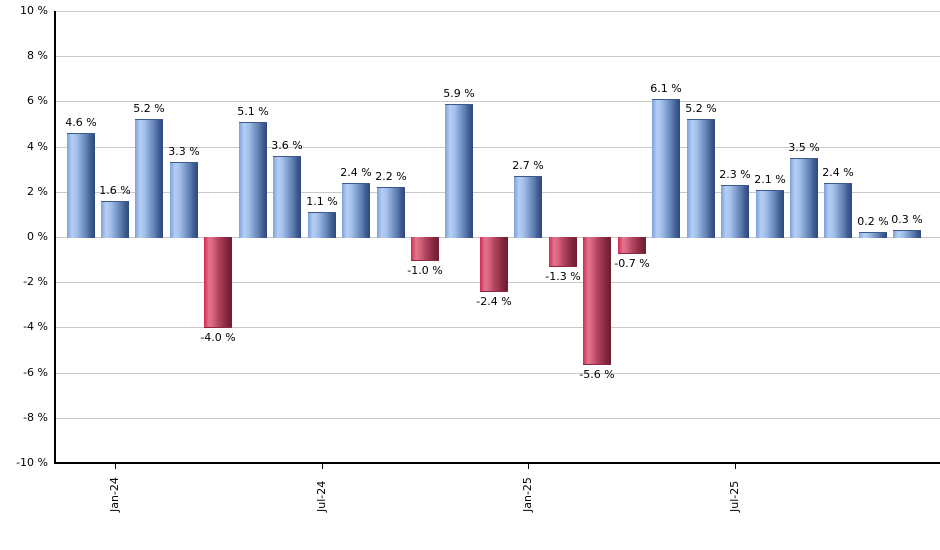 This screenshot has width=940, height=550. Describe the element at coordinates (35, 417) in the screenshot. I see `y-axis-tick-label: -8 %` at that location.